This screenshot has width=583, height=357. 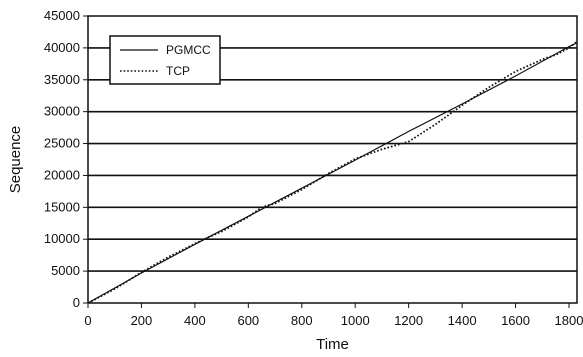 What do you see at coordinates (569, 320) in the screenshot?
I see `x-tick-label: 1800` at bounding box center [569, 320].